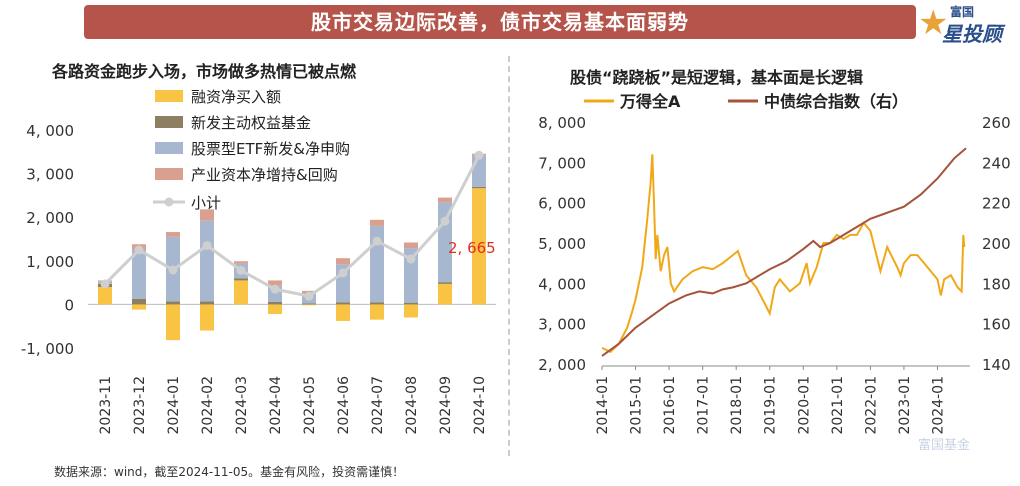  What do you see at coordinates (905, 405) in the screenshot?
I see `x-tick-label: 2023-01` at bounding box center [905, 405].